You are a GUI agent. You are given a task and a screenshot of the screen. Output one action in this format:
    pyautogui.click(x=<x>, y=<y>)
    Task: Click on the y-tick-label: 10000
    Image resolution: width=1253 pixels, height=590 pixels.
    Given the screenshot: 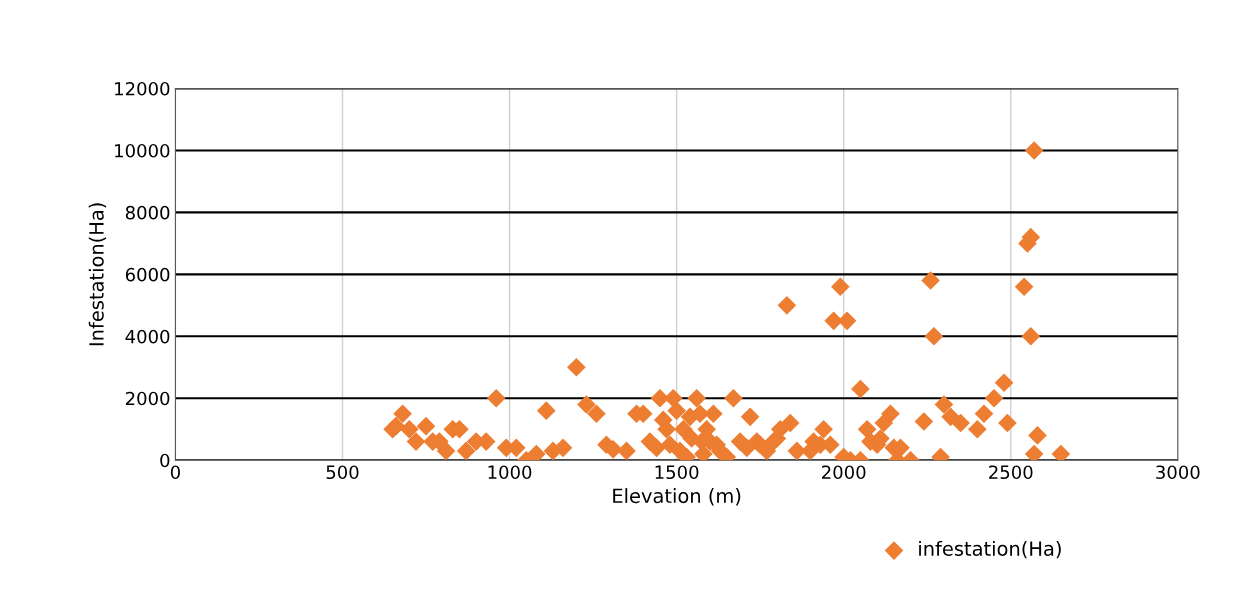 What is the action you would take?
    pyautogui.click(x=142, y=150)
    